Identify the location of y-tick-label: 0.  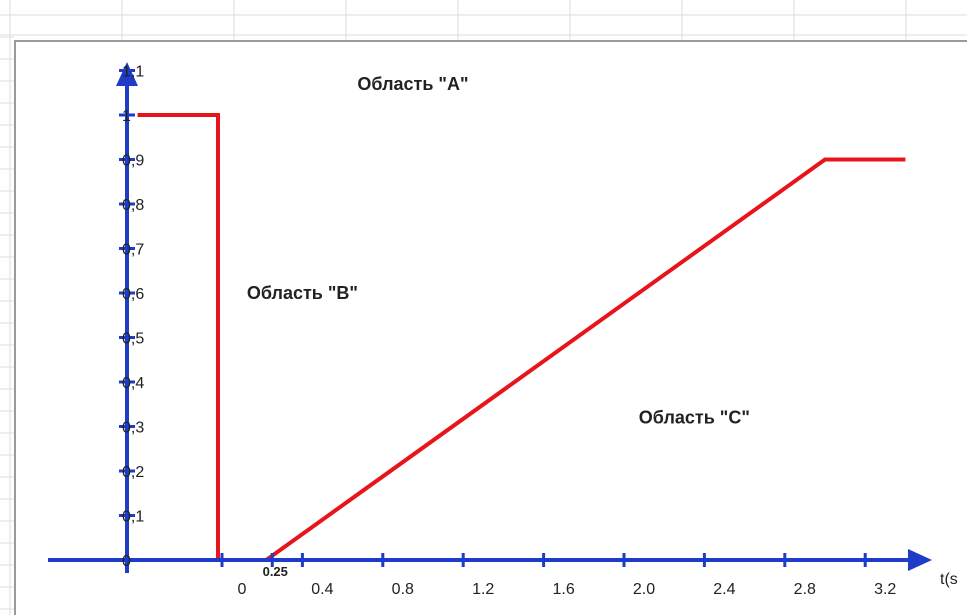
(126, 561).